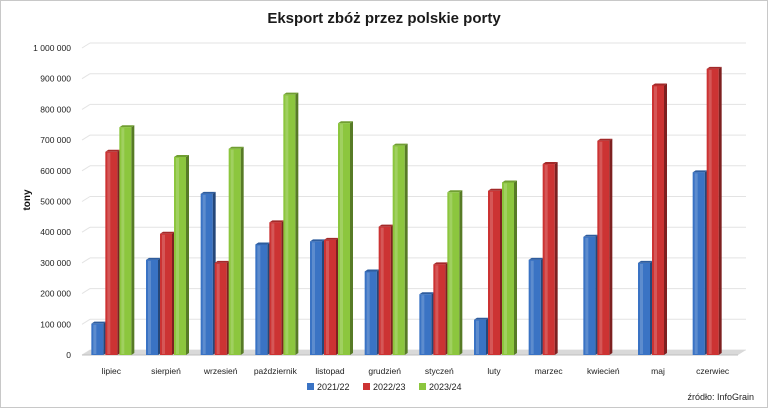 This screenshot has width=768, height=408. Describe the element at coordinates (55, 171) in the screenshot. I see `y-tick-label: 600 000` at that location.